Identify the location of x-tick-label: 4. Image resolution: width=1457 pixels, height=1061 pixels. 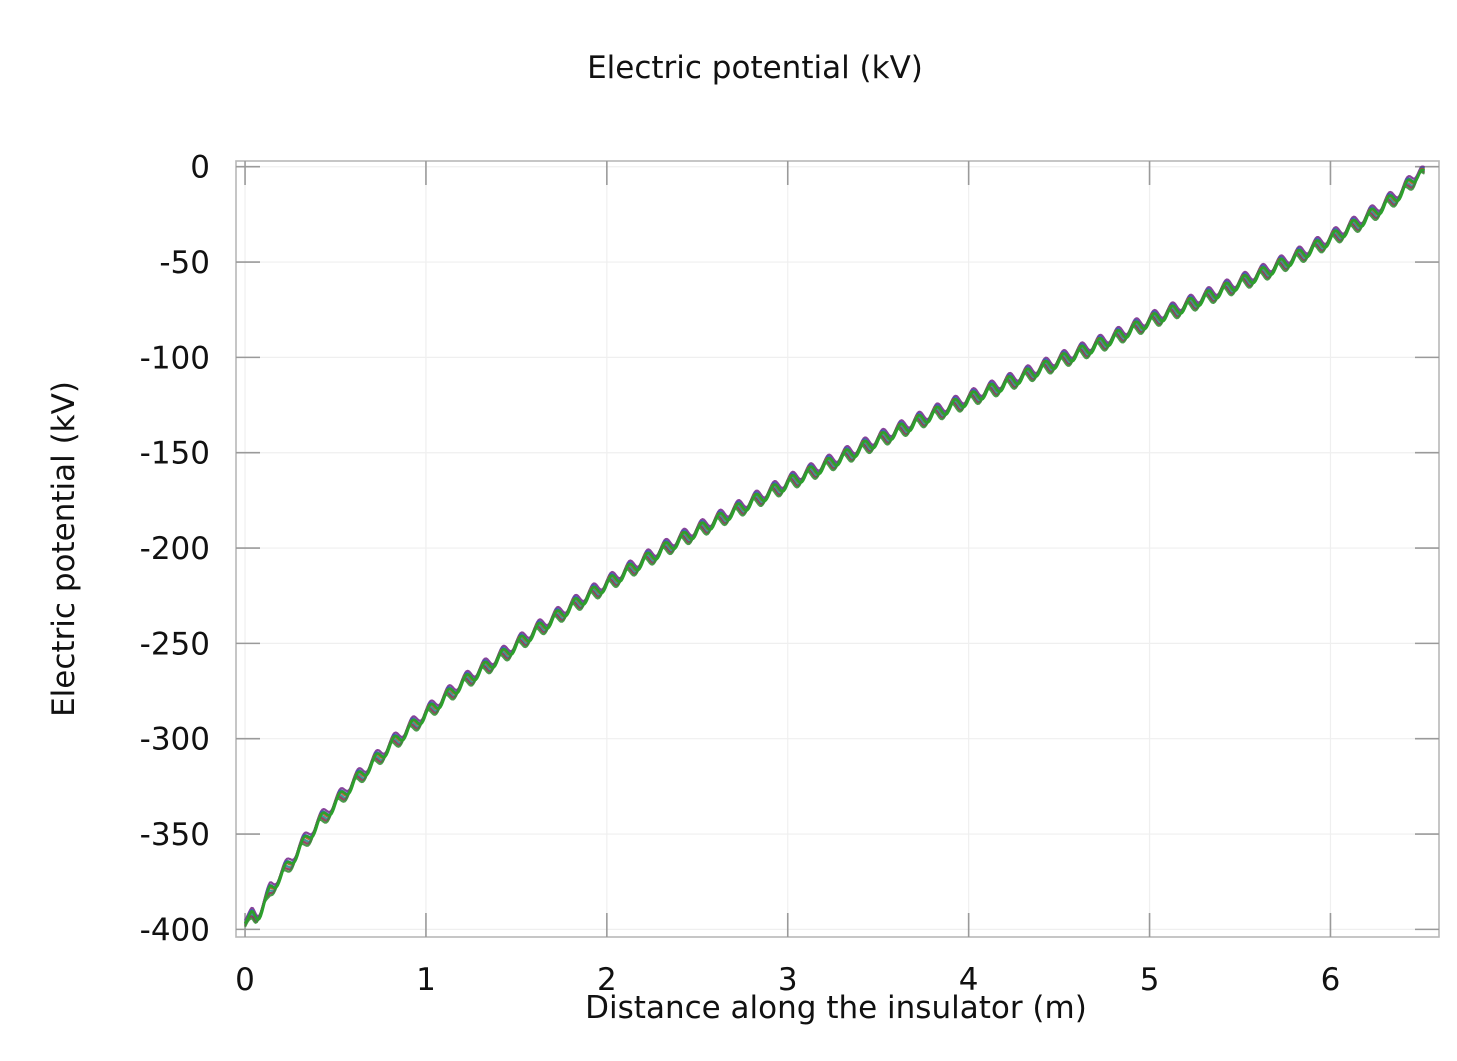
(969, 980).